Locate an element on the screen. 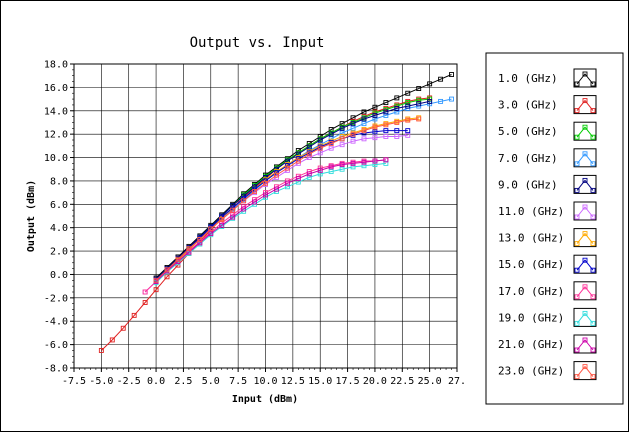 Image resolution: width=629 pixels, height=433 pixels. y-tick-label: 16.0 is located at coordinates (56, 88).